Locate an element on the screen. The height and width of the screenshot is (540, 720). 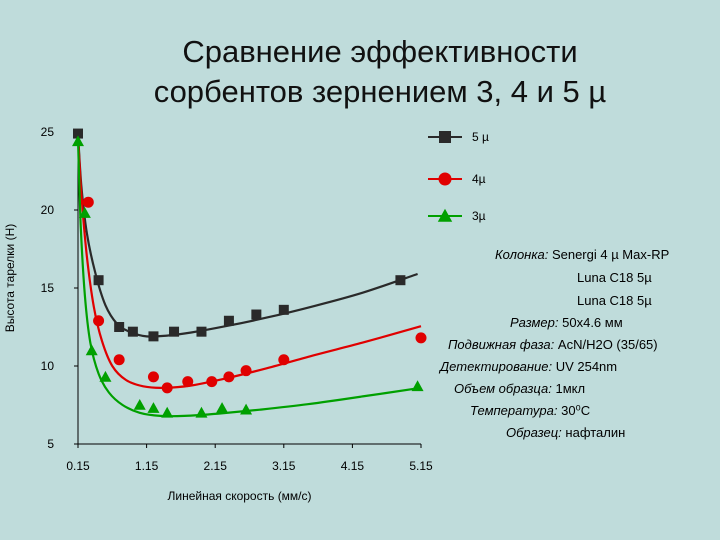
condition-value: 50x4.6 мм is located at coordinates (592, 322).